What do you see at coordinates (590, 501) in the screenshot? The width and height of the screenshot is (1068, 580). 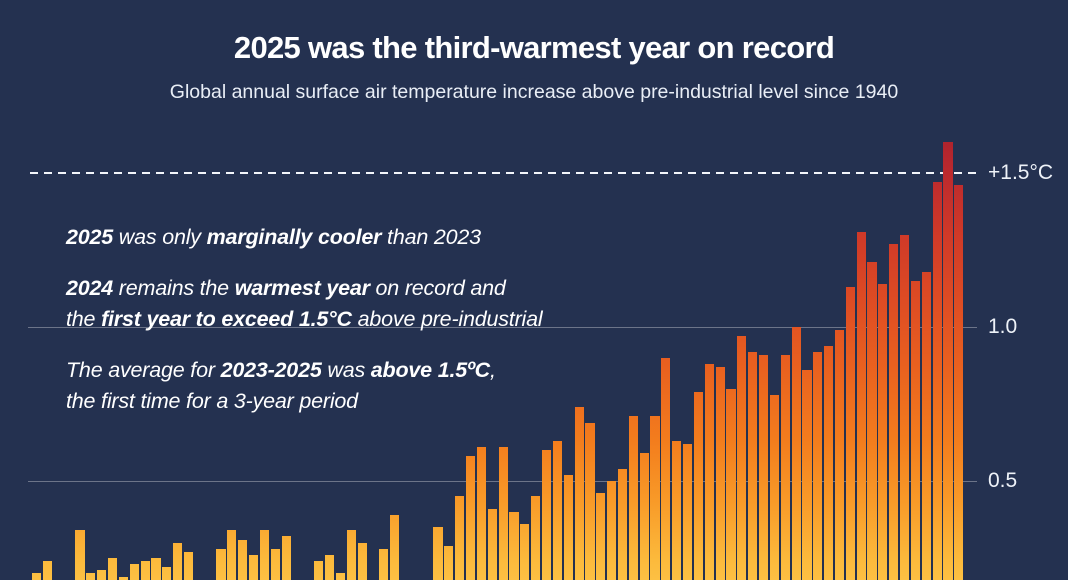 I see `bar-1991` at bounding box center [590, 501].